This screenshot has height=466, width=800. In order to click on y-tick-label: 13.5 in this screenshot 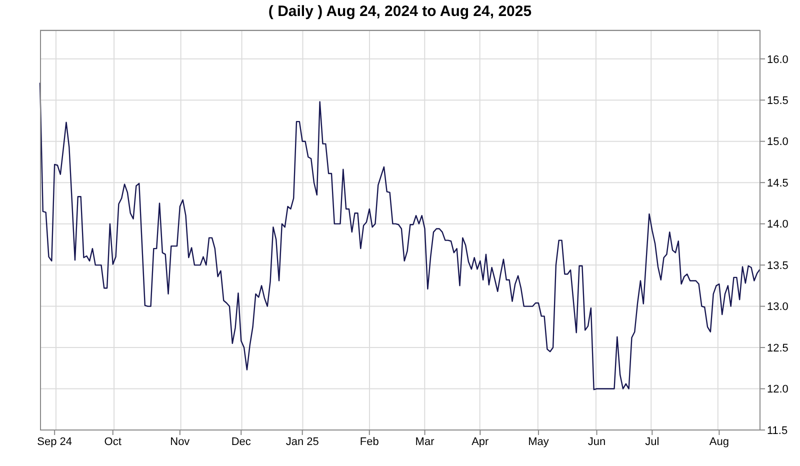, I will do `click(777, 266)`.